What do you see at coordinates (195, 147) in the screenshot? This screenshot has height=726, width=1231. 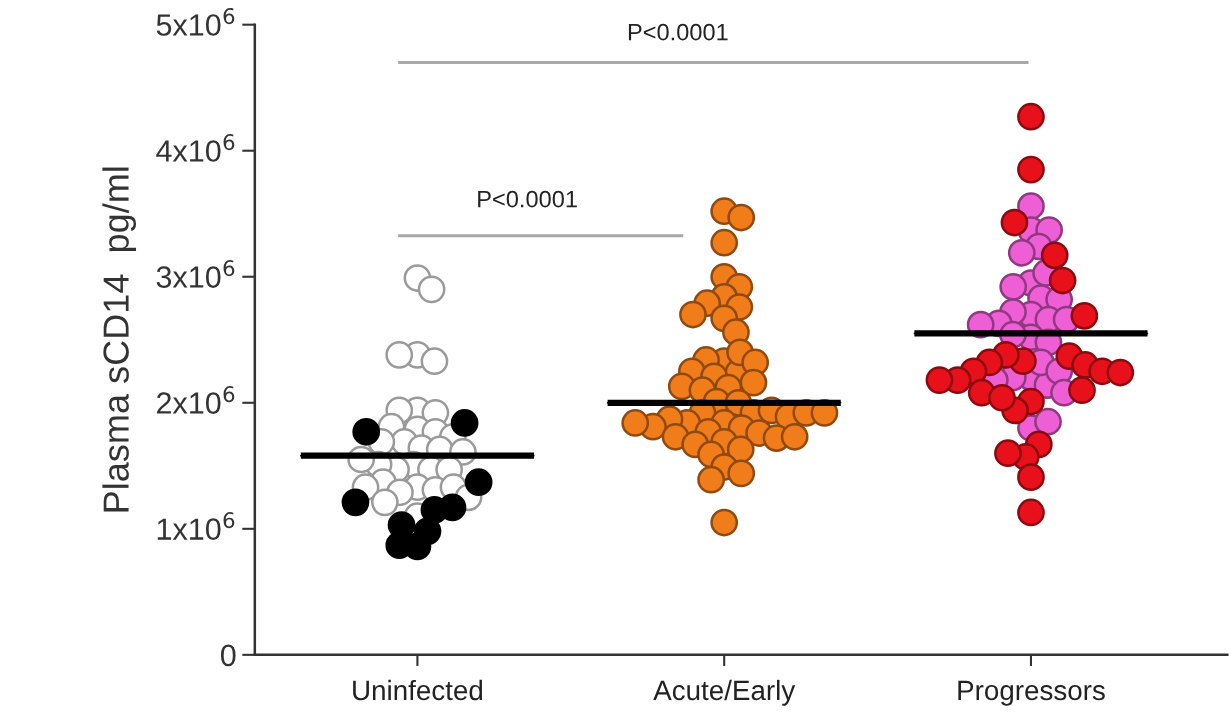 I see `y-tick-label: 4x10$^{6}$` at bounding box center [195, 147].